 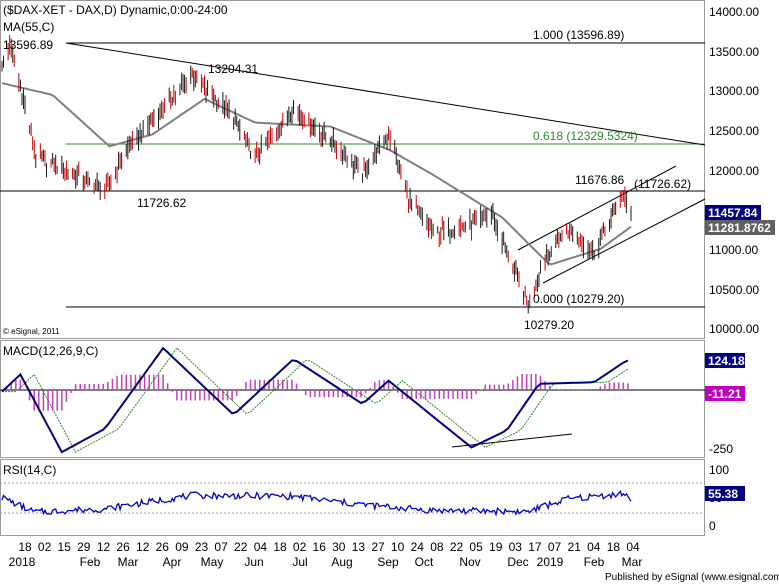 What do you see at coordinates (734, 52) in the screenshot?
I see `price-ytick: 13500.00` at bounding box center [734, 52].